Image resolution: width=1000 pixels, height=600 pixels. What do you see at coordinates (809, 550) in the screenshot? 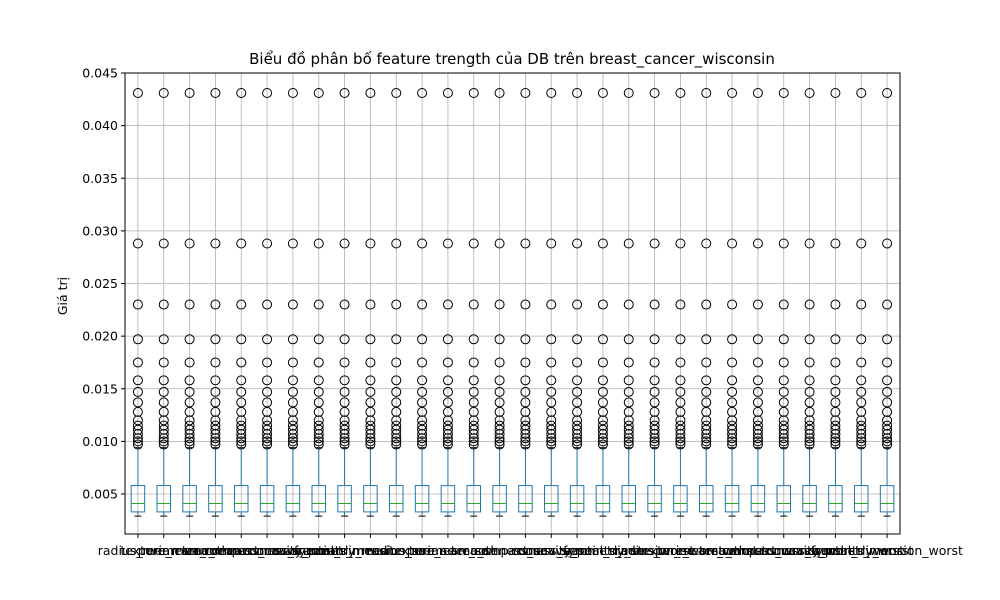
I see `x-tick-label: concavity_worst` at bounding box center [809, 550].